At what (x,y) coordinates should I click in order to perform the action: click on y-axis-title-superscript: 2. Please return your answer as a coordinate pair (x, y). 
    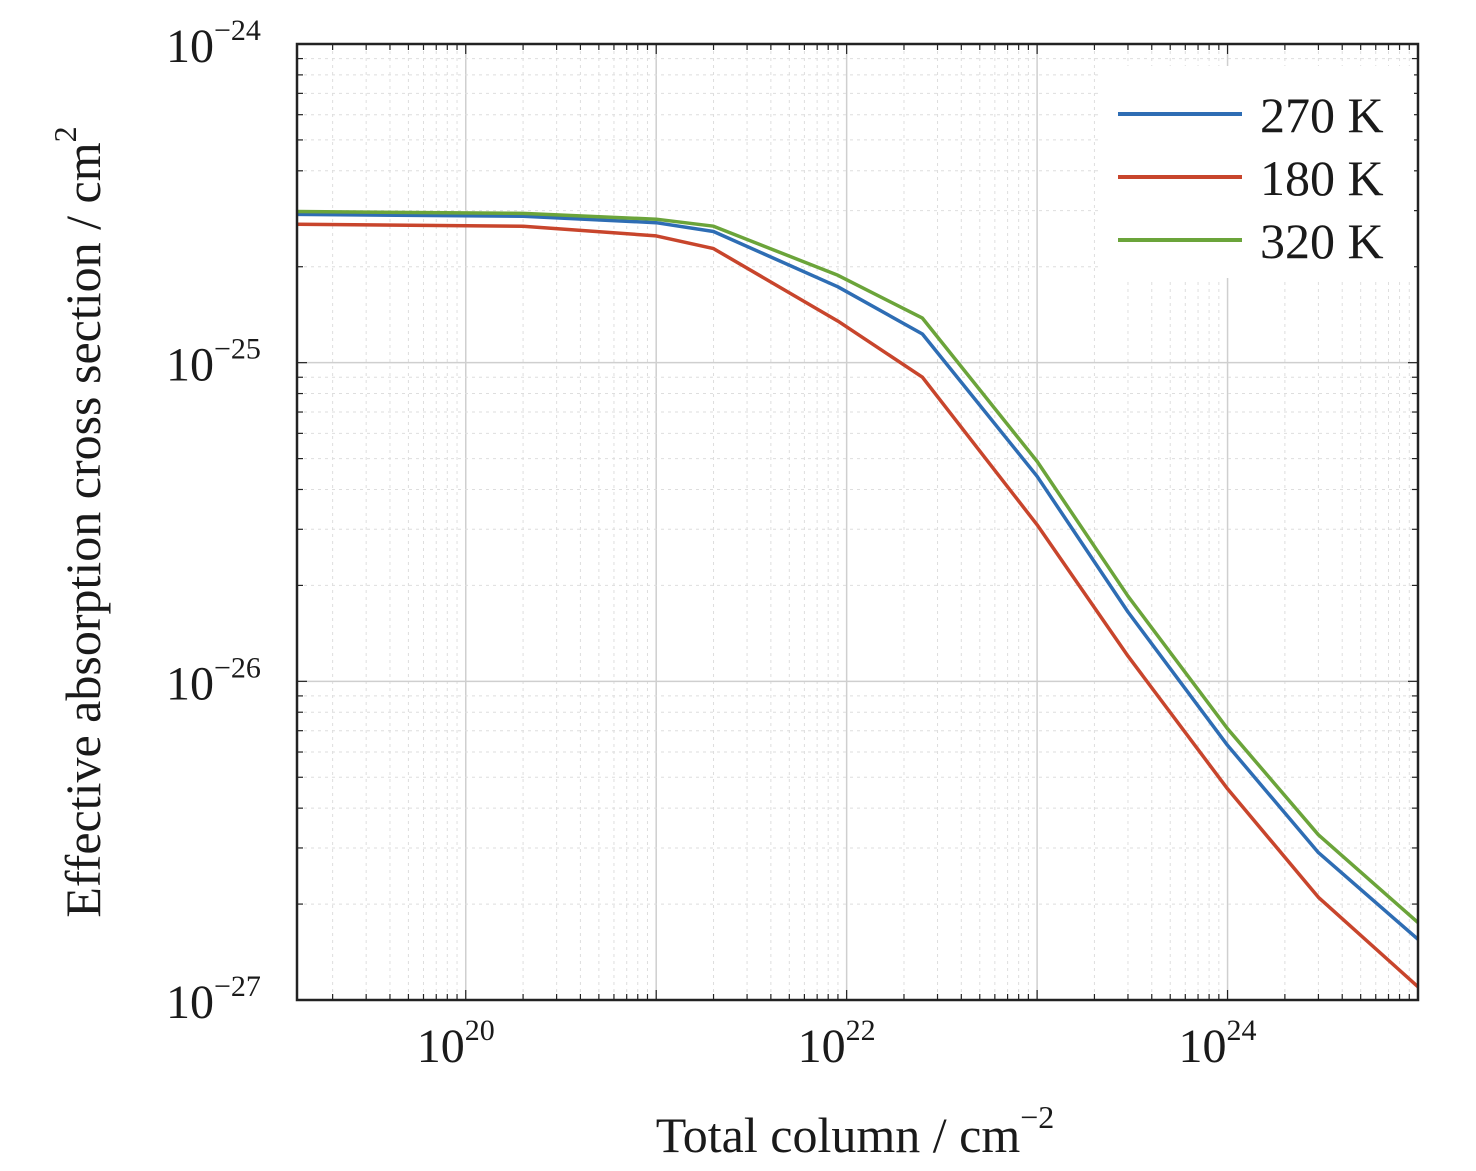
    Looking at the image, I should click on (65, 134).